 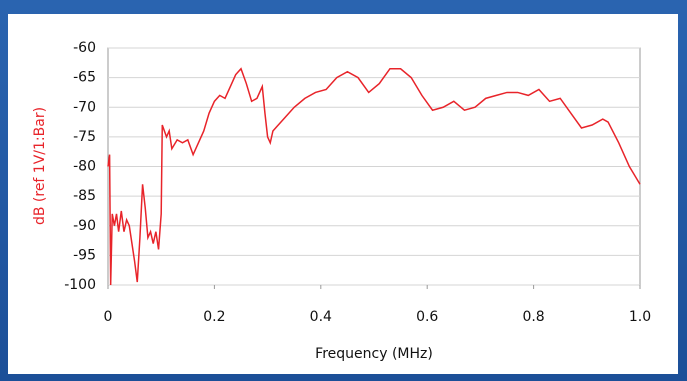 I want to click on y-tick-label: -100, so click(x=80, y=285).